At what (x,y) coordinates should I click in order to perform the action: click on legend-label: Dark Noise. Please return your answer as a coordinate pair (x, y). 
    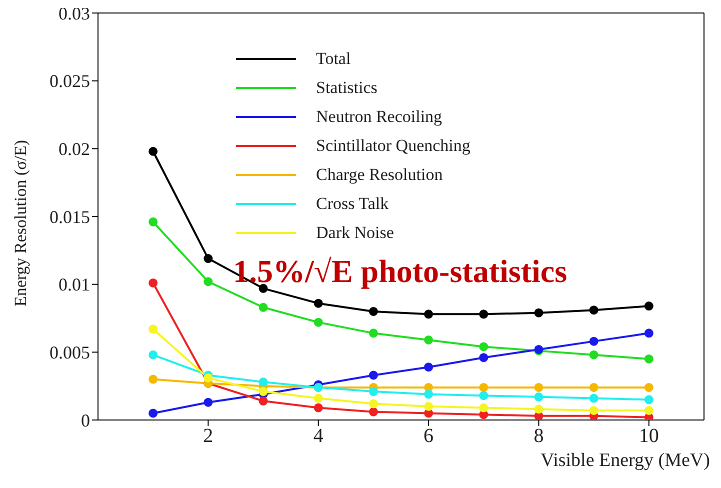
    Looking at the image, I should click on (355, 232).